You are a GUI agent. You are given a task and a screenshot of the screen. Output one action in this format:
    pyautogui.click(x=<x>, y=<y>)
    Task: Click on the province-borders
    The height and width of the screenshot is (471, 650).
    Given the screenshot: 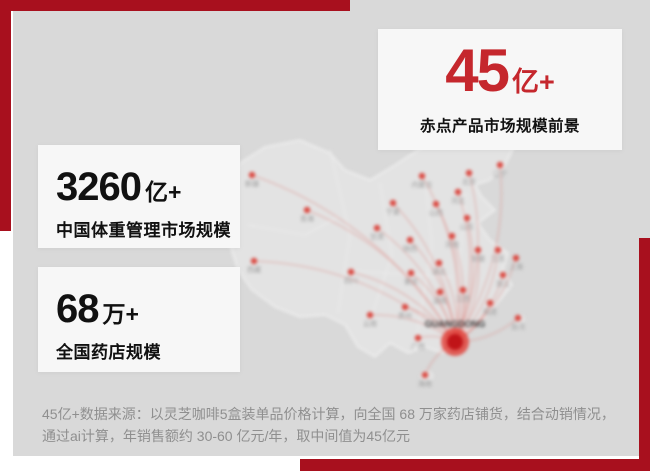 What is the action you would take?
    pyautogui.click(x=357, y=245)
    